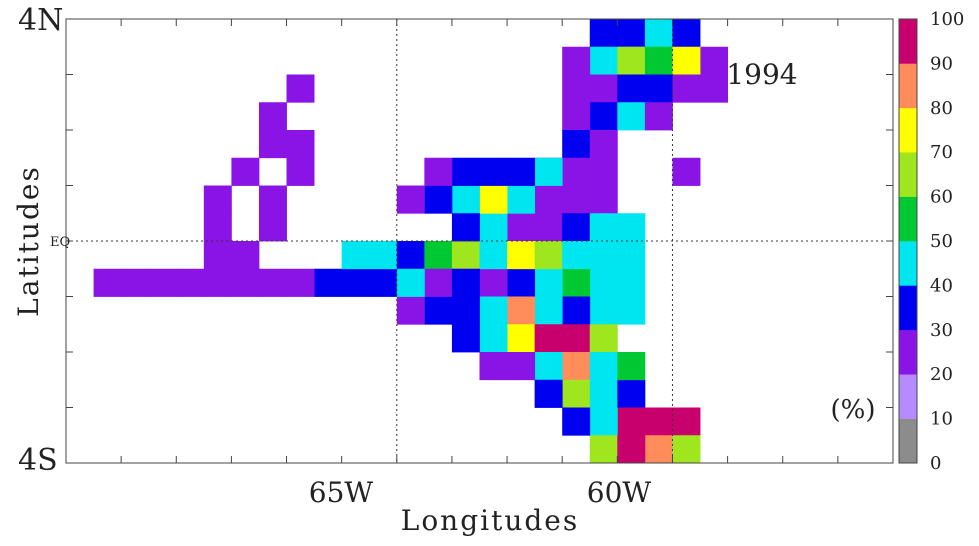  Describe the element at coordinates (619, 492) in the screenshot. I see `x-tick-label-60w: 60W` at that location.